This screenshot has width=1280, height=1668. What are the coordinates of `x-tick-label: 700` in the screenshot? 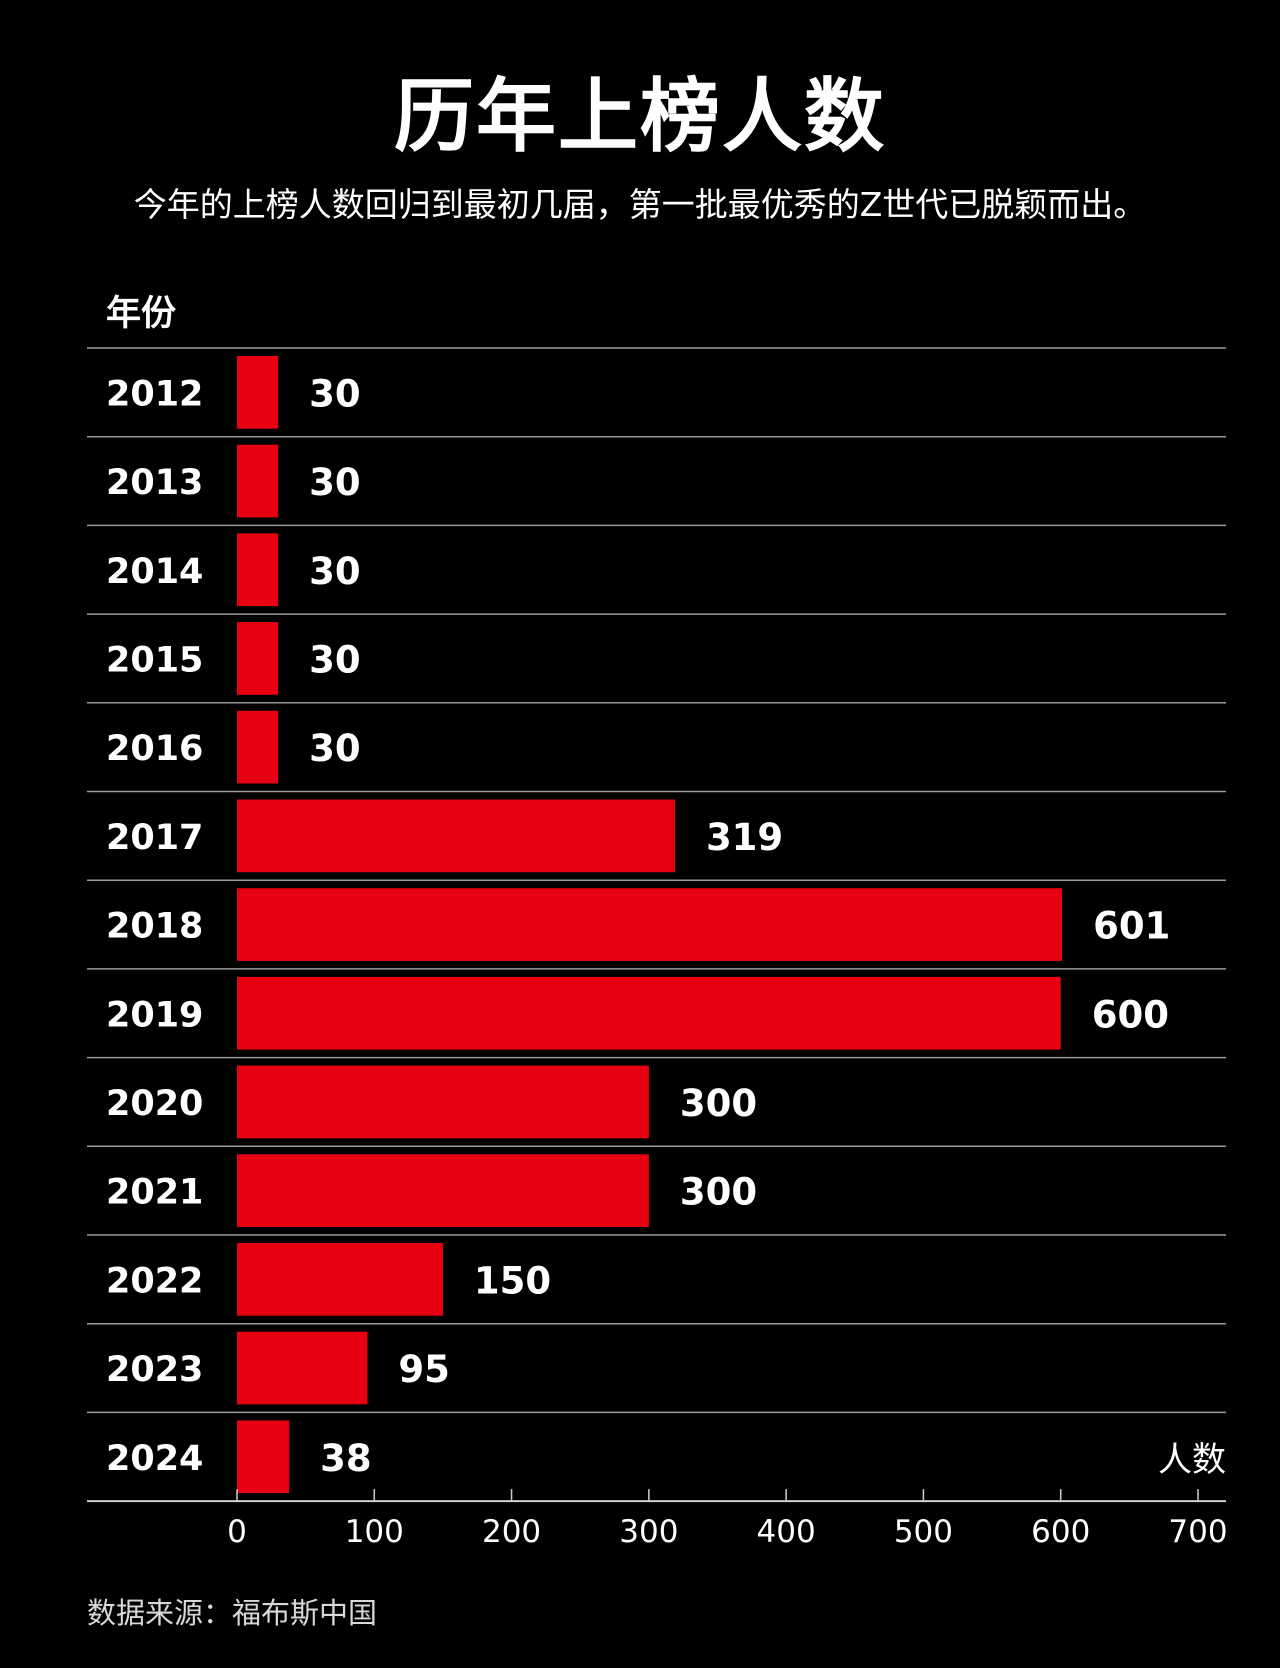 It's located at (1197, 1532).